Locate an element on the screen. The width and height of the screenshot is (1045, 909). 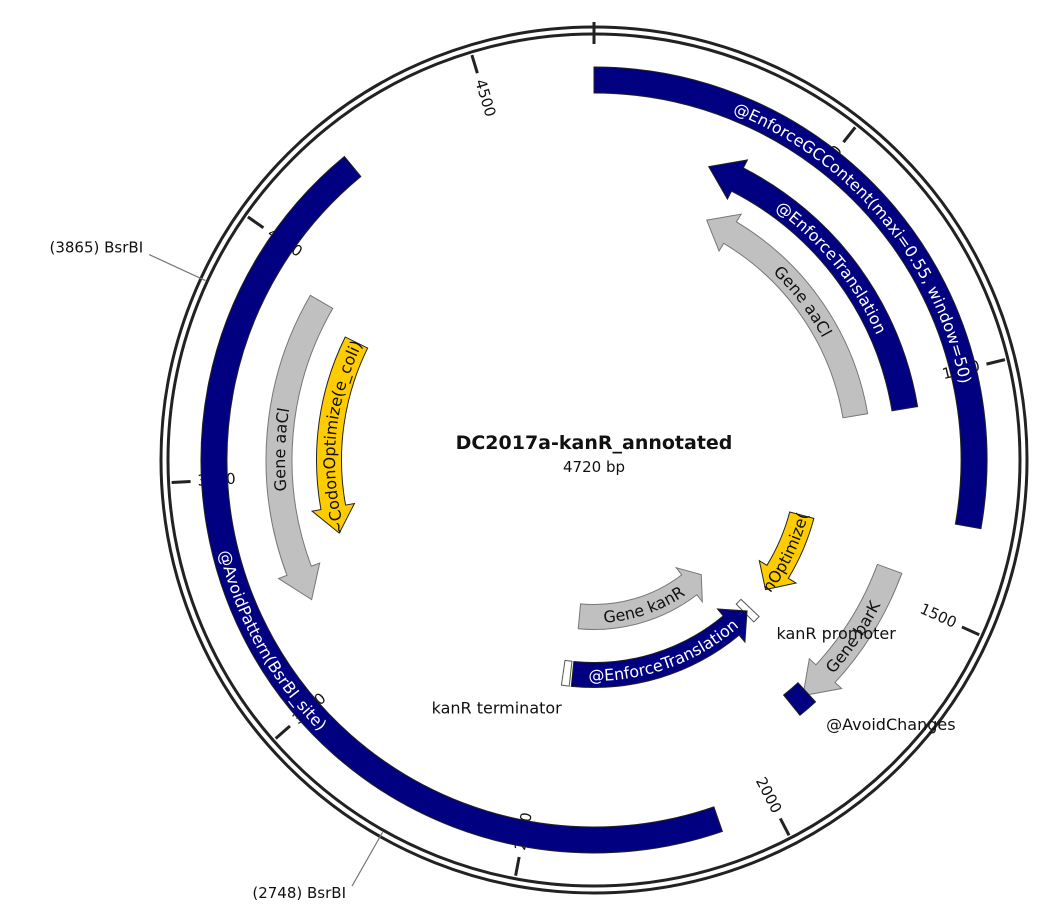
feature-label-enforce-gc: @EnforceGCContent(maxi=0.55, window=50) is located at coordinates (853, 242).